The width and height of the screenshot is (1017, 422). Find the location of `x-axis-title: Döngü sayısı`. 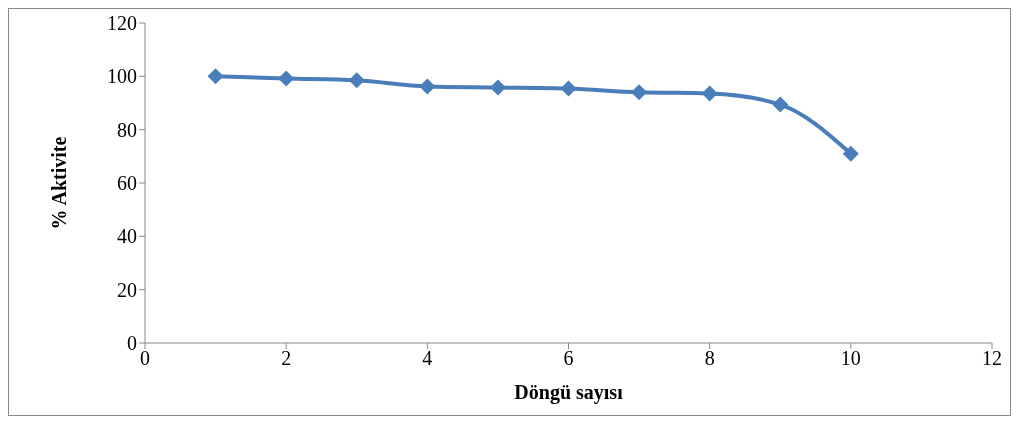

x-axis-title: Döngü sayısı is located at coordinates (569, 392).